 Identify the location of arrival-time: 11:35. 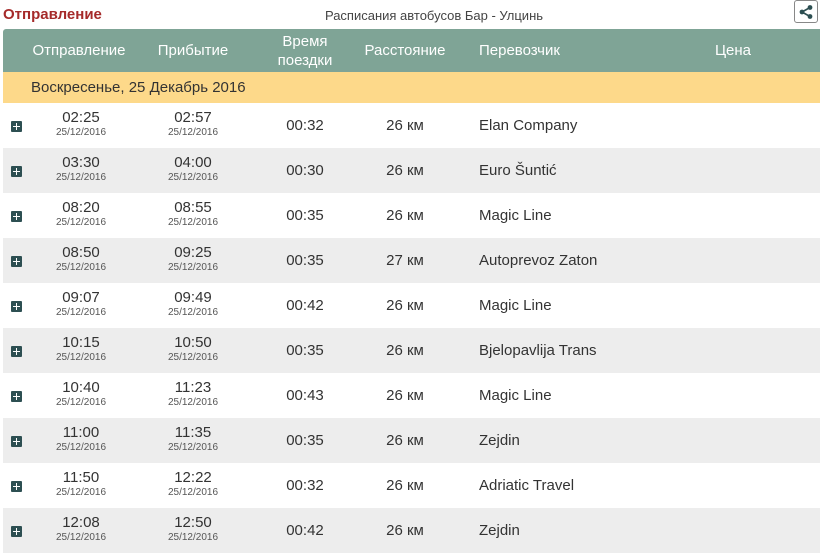
(193, 432).